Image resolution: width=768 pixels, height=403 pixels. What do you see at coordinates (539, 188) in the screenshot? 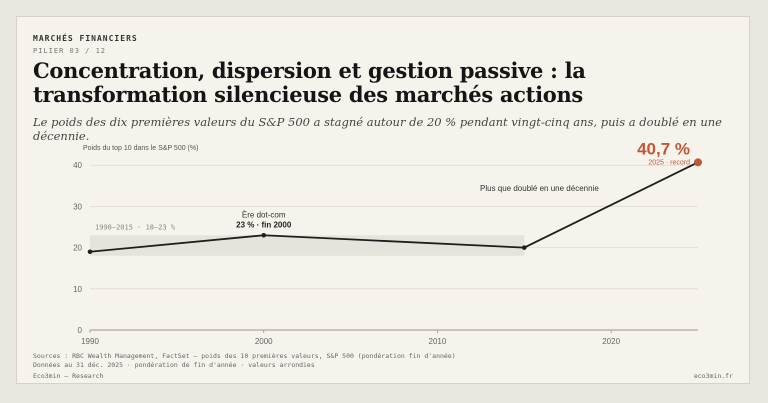
I see `annotation-doubled: Plus que doublé en une décennie` at bounding box center [539, 188].